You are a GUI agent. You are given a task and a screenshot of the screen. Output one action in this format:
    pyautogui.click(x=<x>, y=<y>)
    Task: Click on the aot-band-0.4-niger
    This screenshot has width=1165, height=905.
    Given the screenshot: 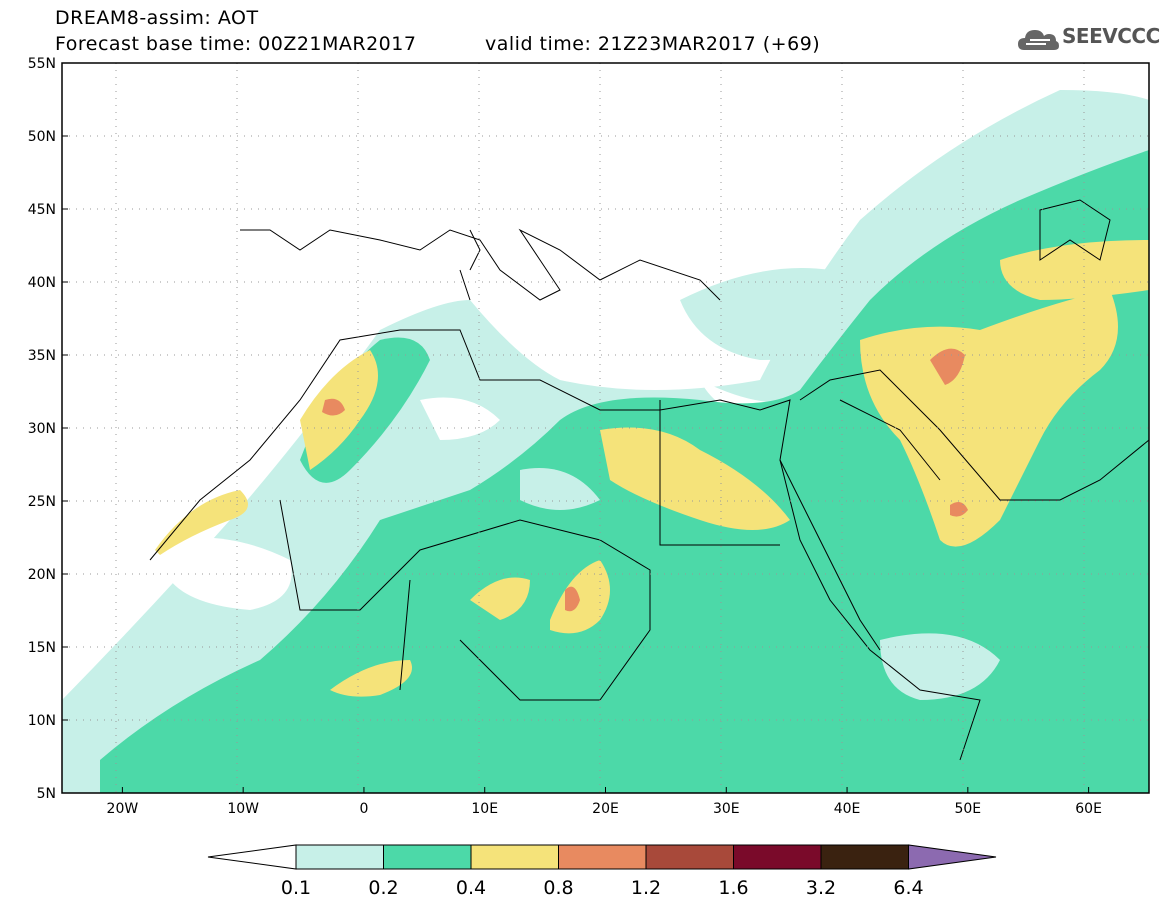 What is the action you would take?
    pyautogui.click(x=500, y=598)
    